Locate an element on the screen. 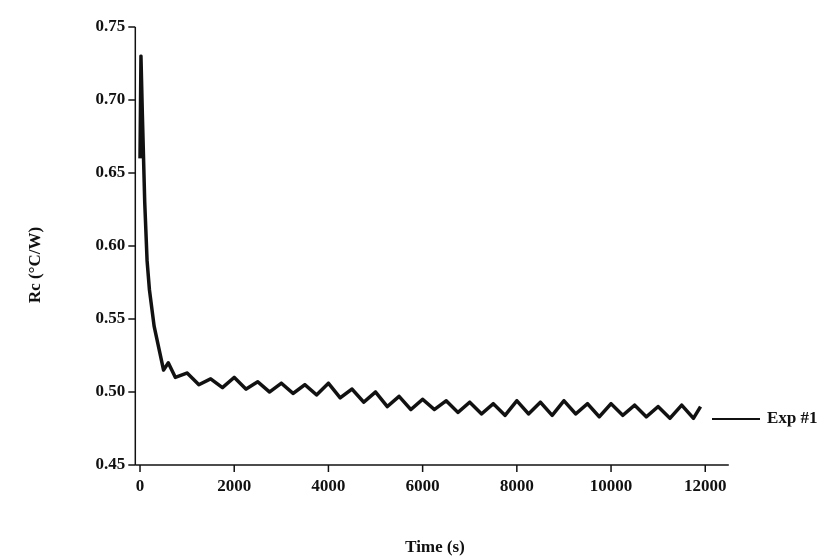 The width and height of the screenshot is (840, 559). y-tick-label: 0.75 is located at coordinates (111, 25).